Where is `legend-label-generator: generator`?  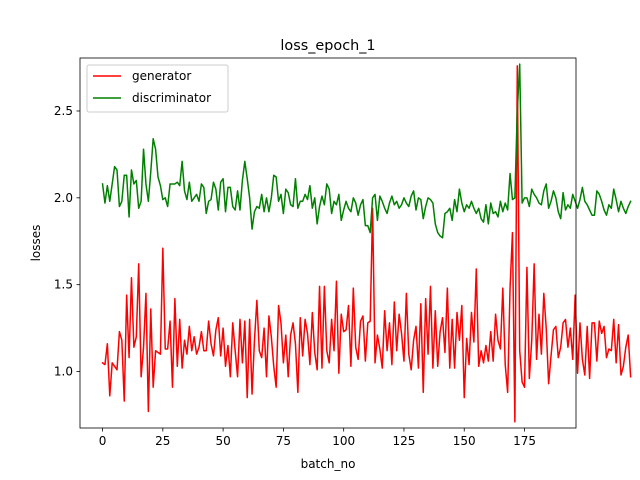 legend-label-generator: generator is located at coordinates (161, 76).